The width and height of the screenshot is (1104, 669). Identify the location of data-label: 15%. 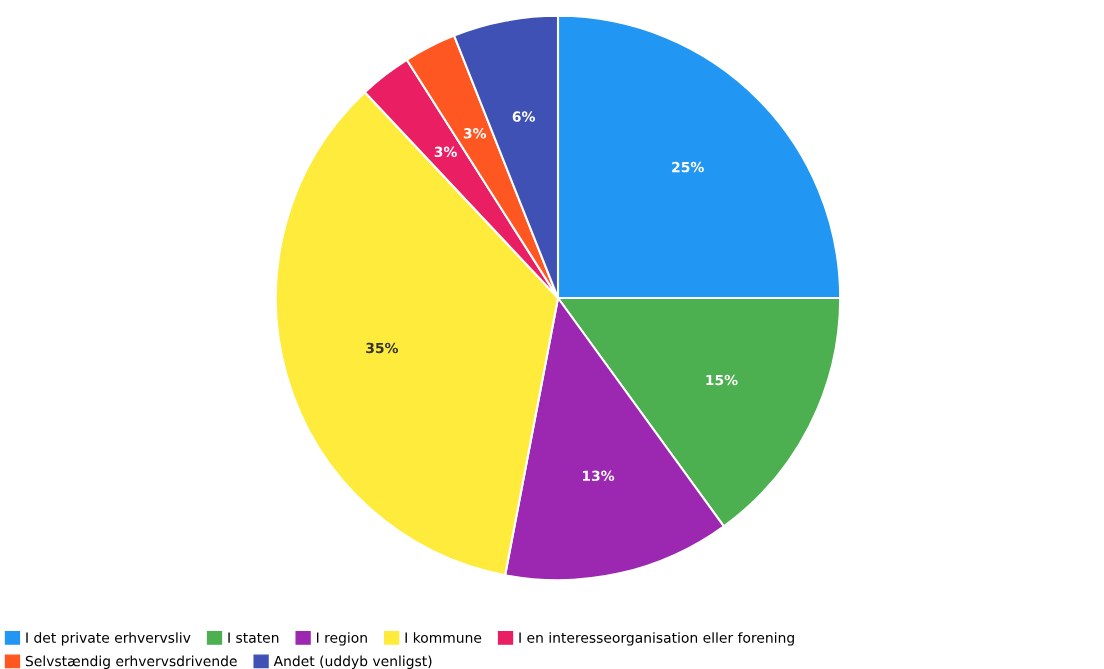
(722, 380).